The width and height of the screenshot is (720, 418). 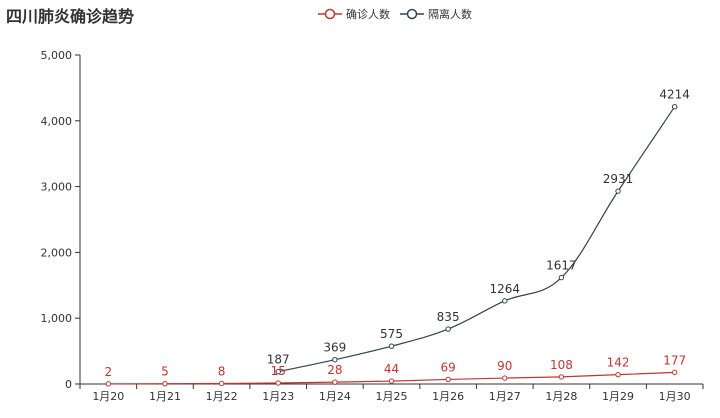 I want to click on data-label: 1617, so click(x=561, y=266).